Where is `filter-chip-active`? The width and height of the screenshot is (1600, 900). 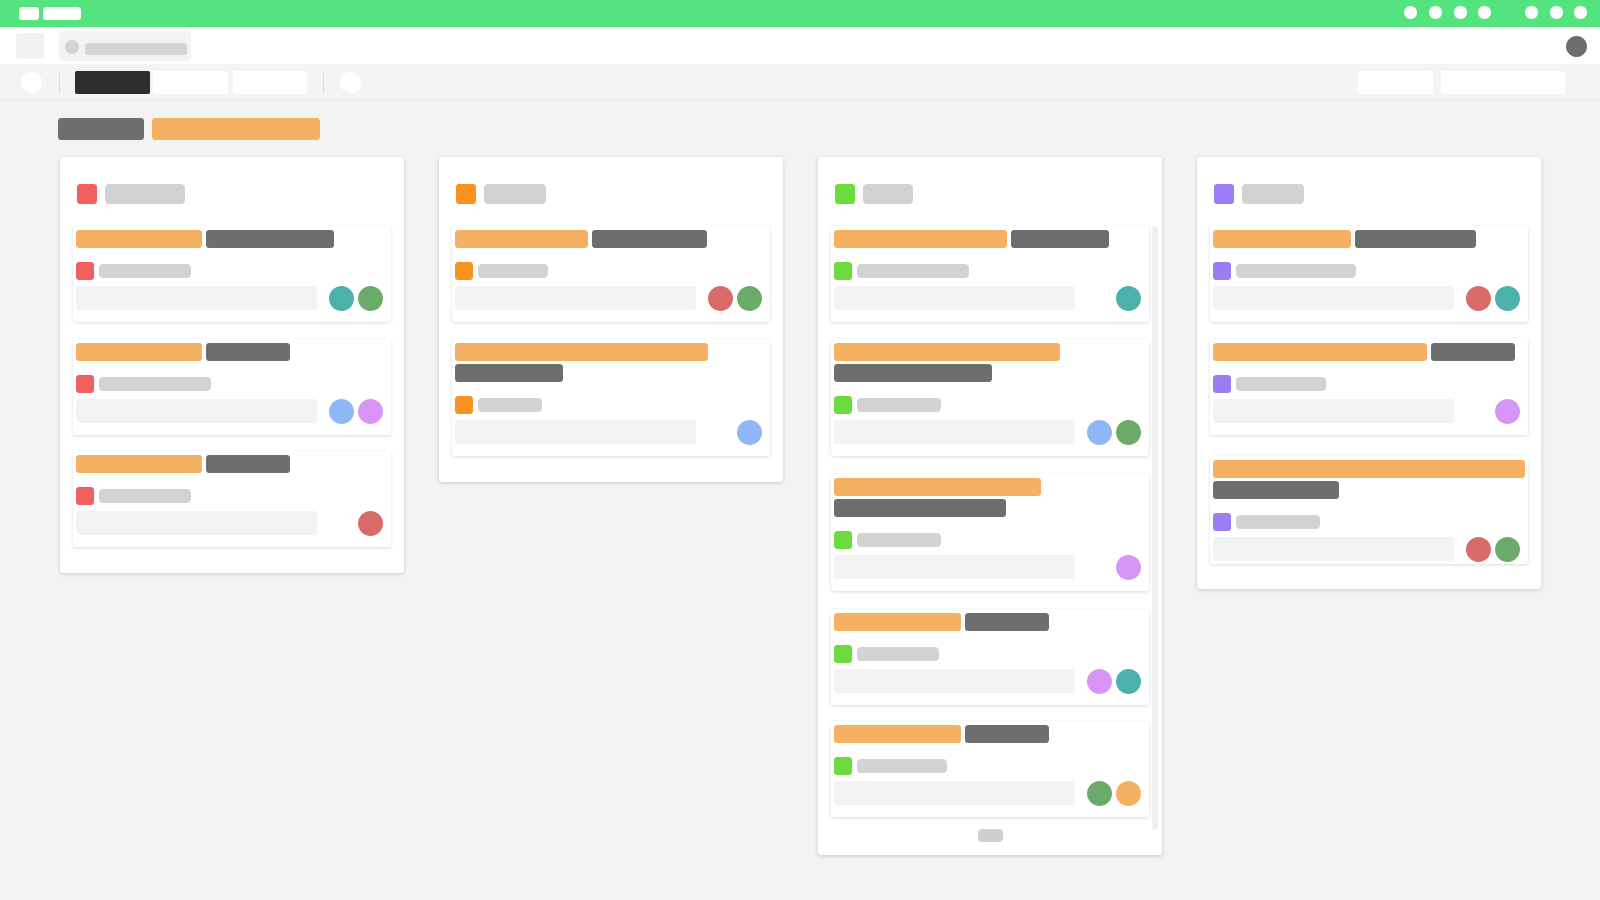 filter-chip-active is located at coordinates (236, 129).